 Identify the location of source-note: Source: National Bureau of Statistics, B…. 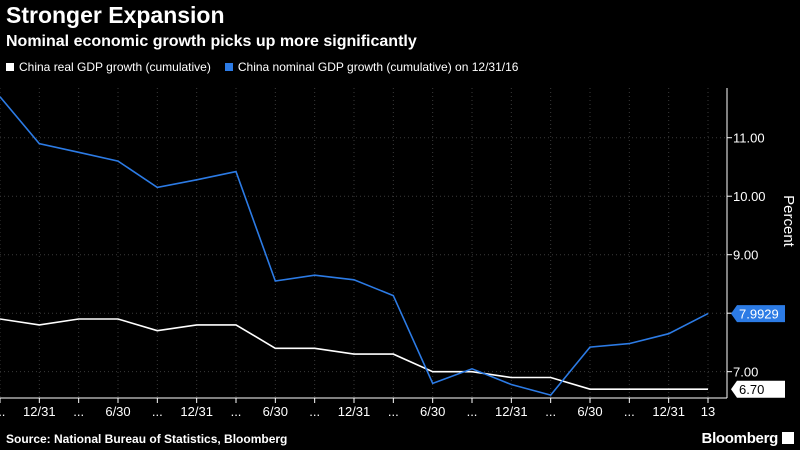
(147, 439).